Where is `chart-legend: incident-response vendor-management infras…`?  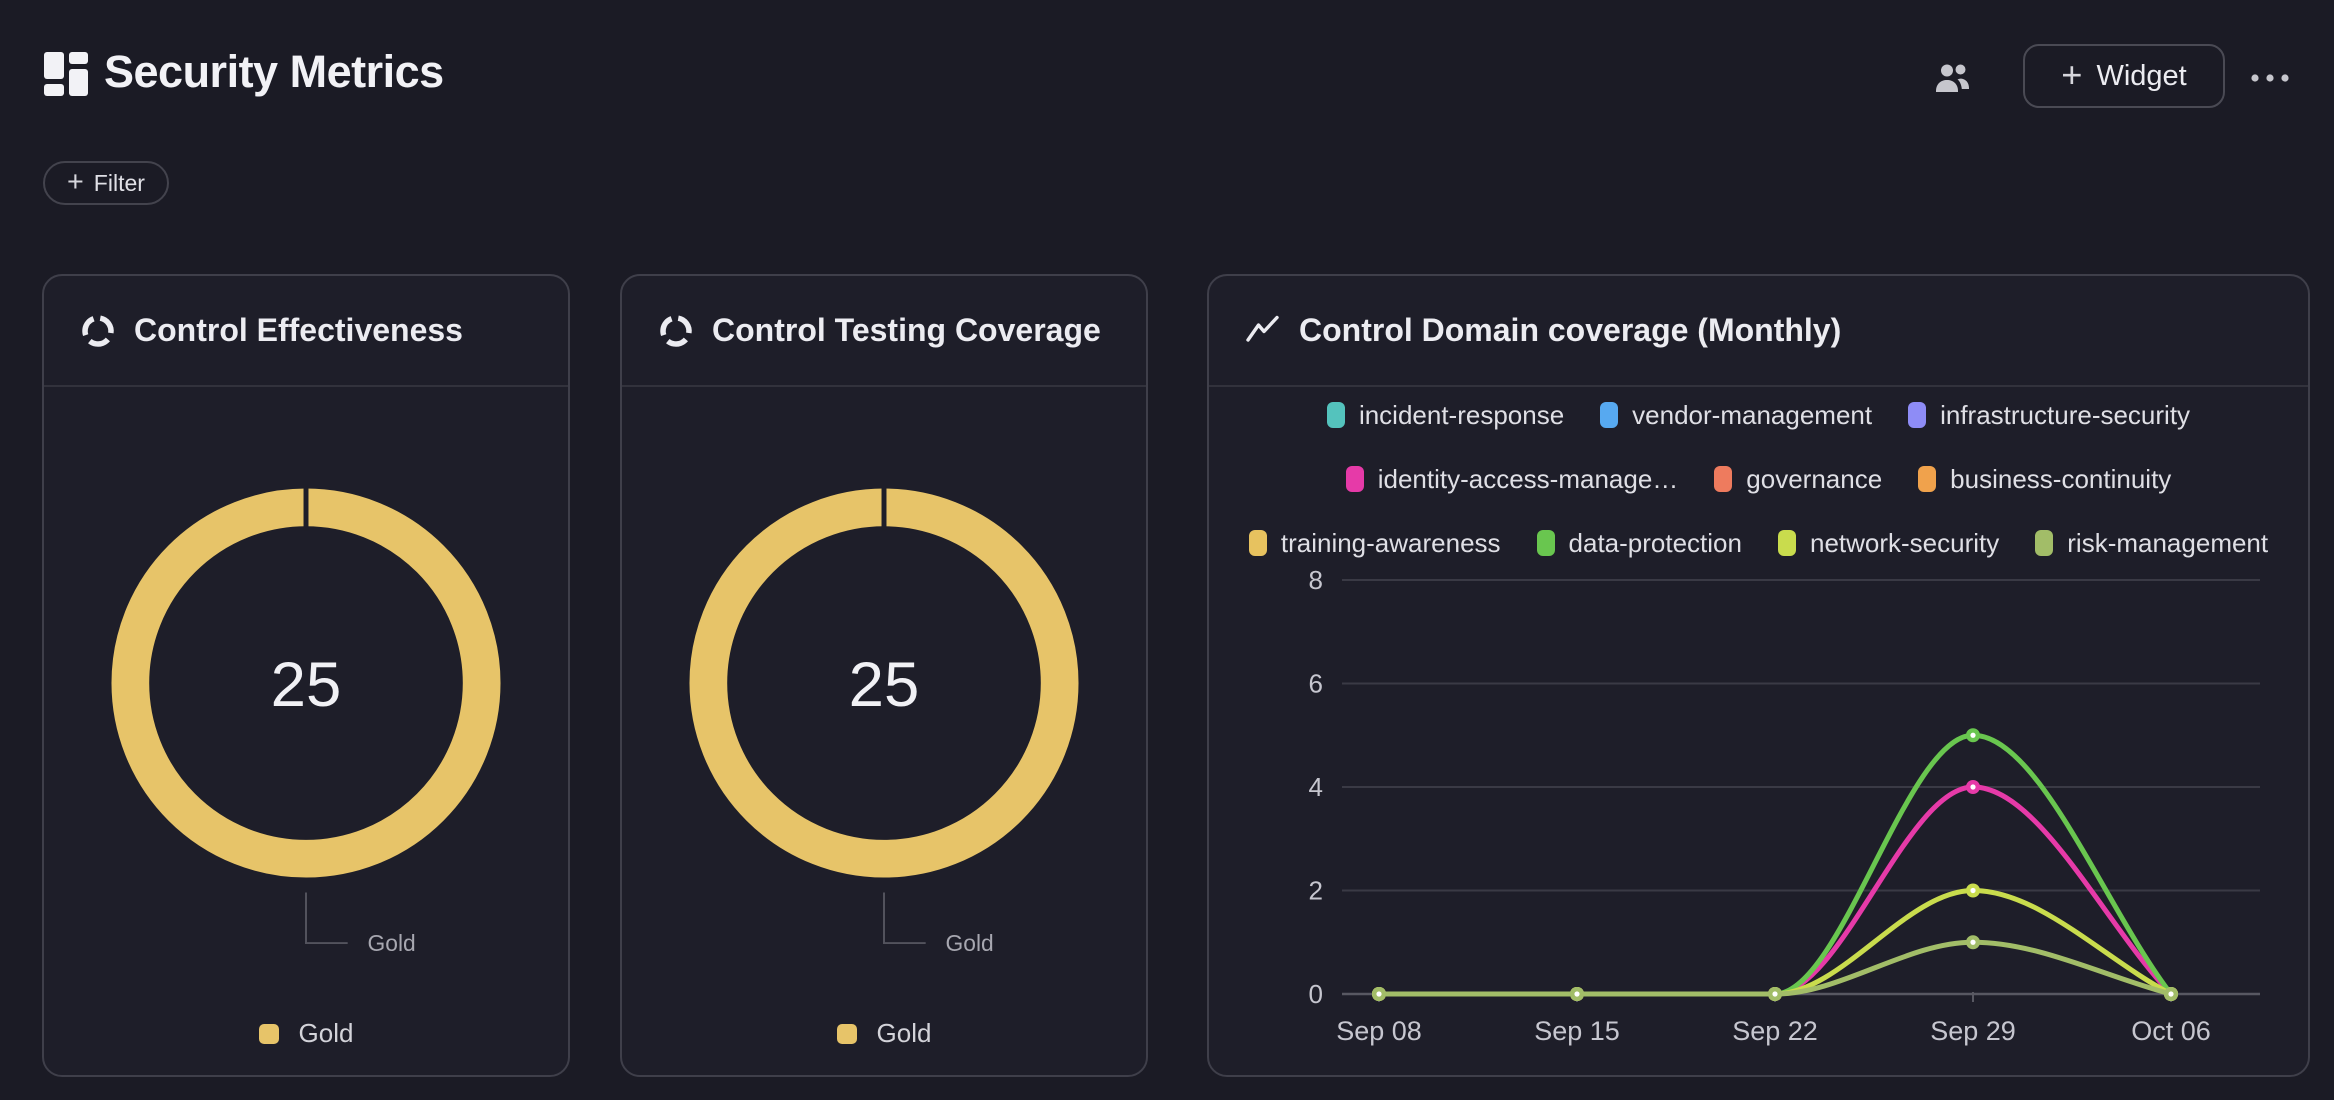
chart-legend: incident-response vendor-management infras… is located at coordinates (1758, 488).